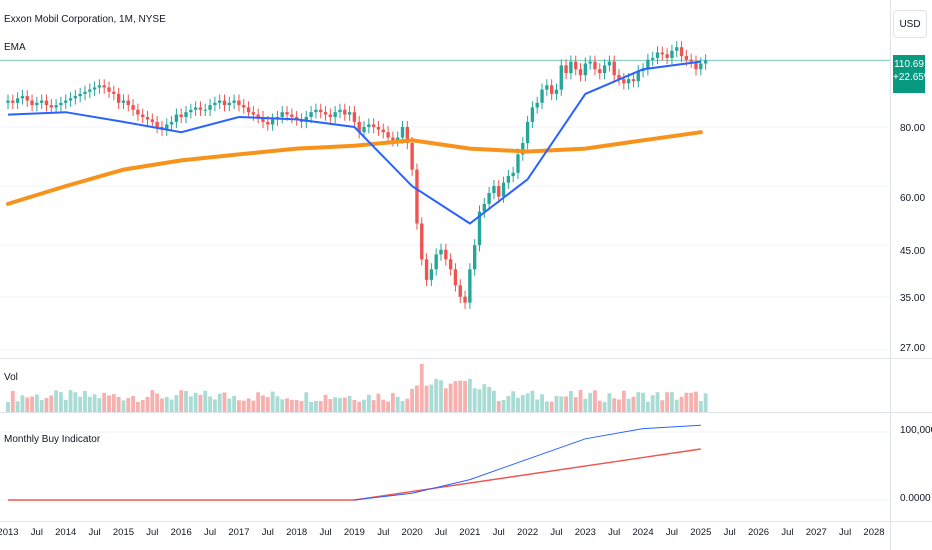 This screenshot has width=932, height=550. What do you see at coordinates (15, 47) in the screenshot?
I see `ema-legend-label: EMA` at bounding box center [15, 47].